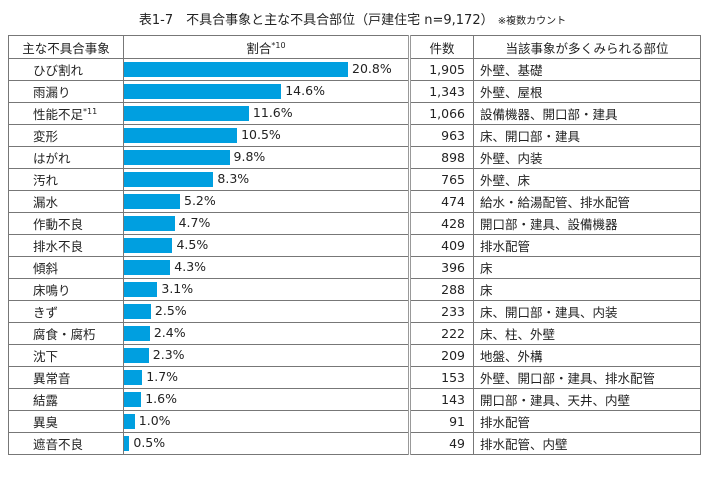  Describe the element at coordinates (441, 311) in the screenshot. I see `count-cell: 233` at that location.